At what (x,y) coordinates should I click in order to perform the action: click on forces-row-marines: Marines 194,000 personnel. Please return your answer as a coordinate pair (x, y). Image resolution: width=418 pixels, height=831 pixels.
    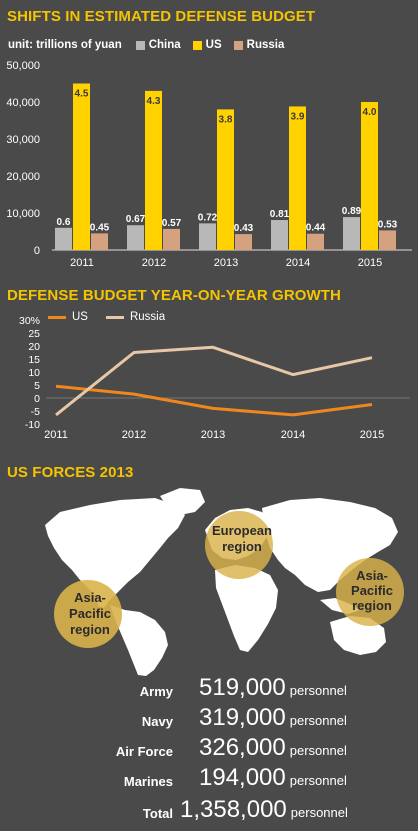
    Looking at the image, I should click on (209, 778).